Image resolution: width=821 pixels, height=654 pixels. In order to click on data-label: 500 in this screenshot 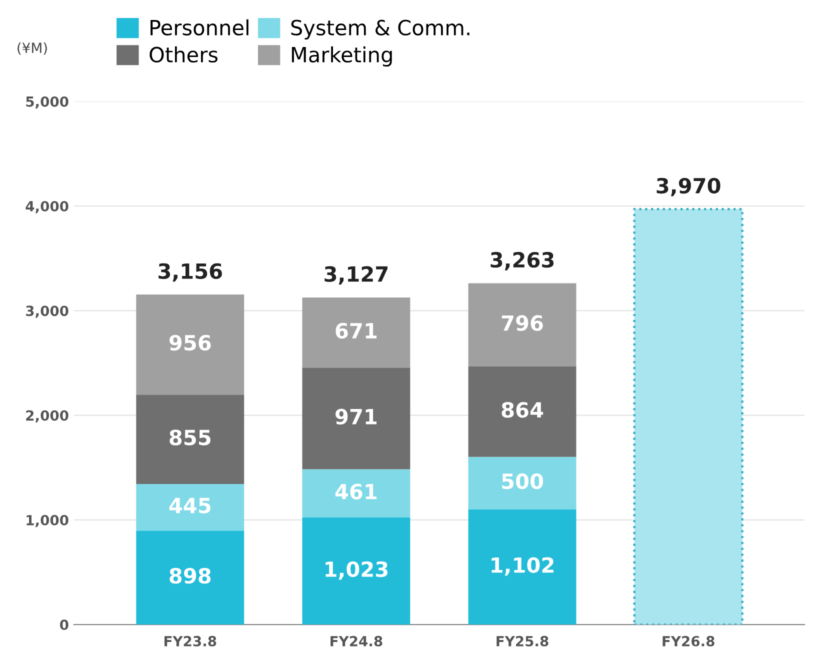, I will do `click(523, 481)`.